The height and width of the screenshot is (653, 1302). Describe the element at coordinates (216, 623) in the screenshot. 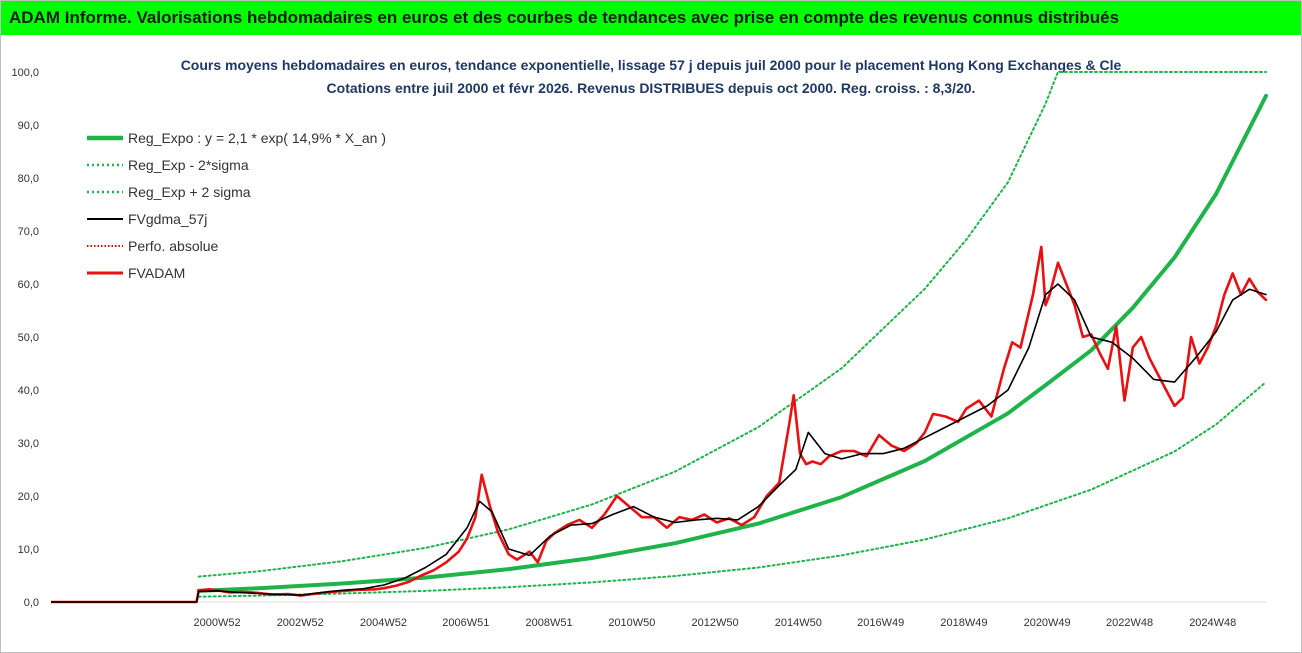

I see `x-tick-label: 2000W52` at that location.